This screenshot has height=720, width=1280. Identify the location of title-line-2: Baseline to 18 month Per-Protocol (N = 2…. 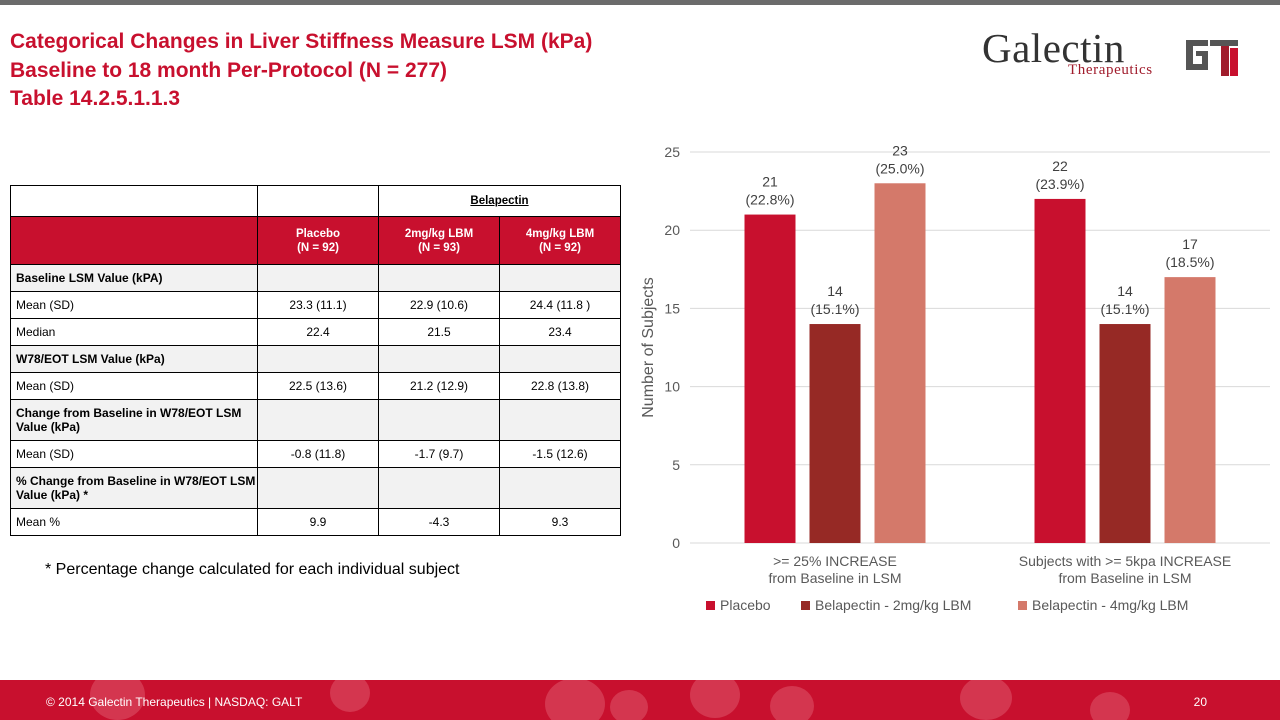
(229, 70).